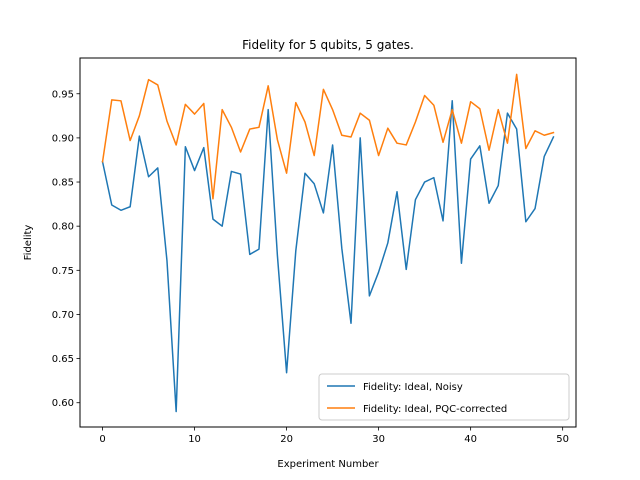 The height and width of the screenshot is (480, 640). Describe the element at coordinates (63, 227) in the screenshot. I see `y-tick-label: 0.80` at that location.